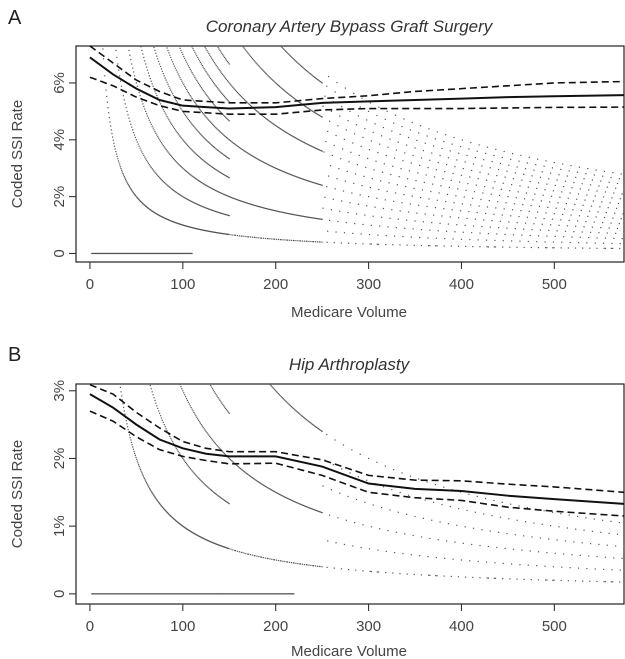  Describe the element at coordinates (59, 197) in the screenshot. I see `y-tick-label: 2%` at that location.